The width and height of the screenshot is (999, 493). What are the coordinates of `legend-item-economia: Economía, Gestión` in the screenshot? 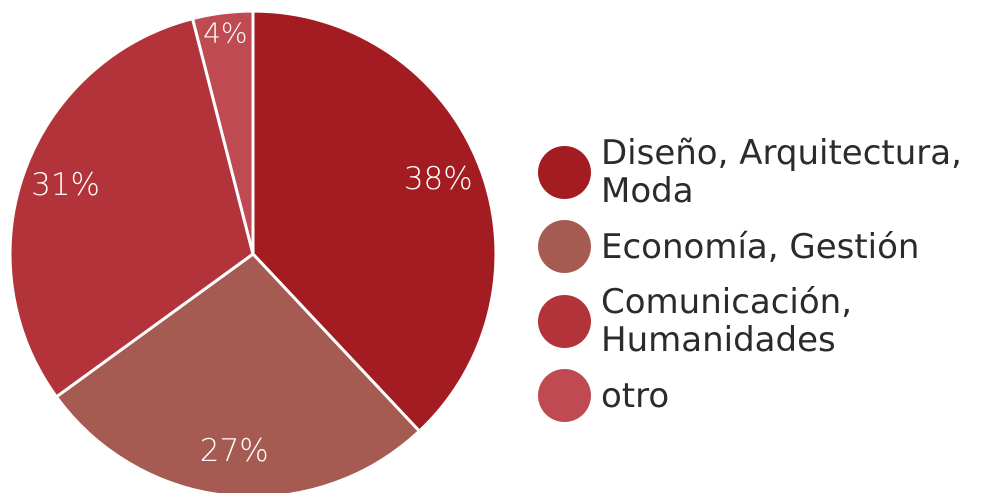 It's located at (768, 246).